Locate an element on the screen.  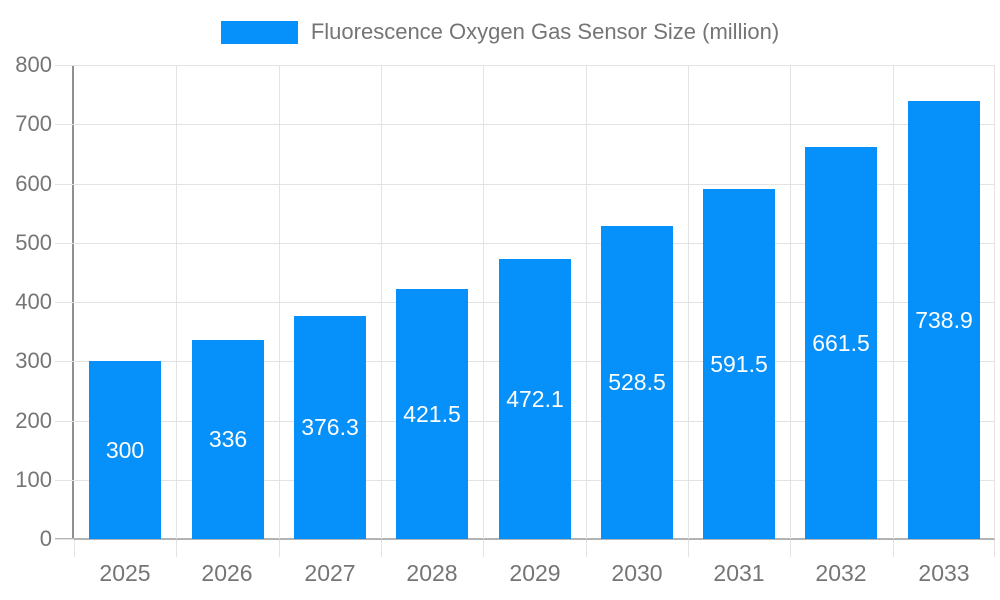
bar: 472.1 is located at coordinates (535, 399).